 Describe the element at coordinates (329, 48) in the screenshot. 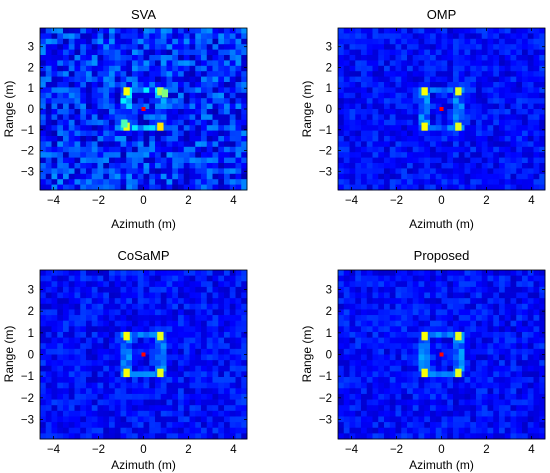

I see `y-tick-label: 3` at that location.